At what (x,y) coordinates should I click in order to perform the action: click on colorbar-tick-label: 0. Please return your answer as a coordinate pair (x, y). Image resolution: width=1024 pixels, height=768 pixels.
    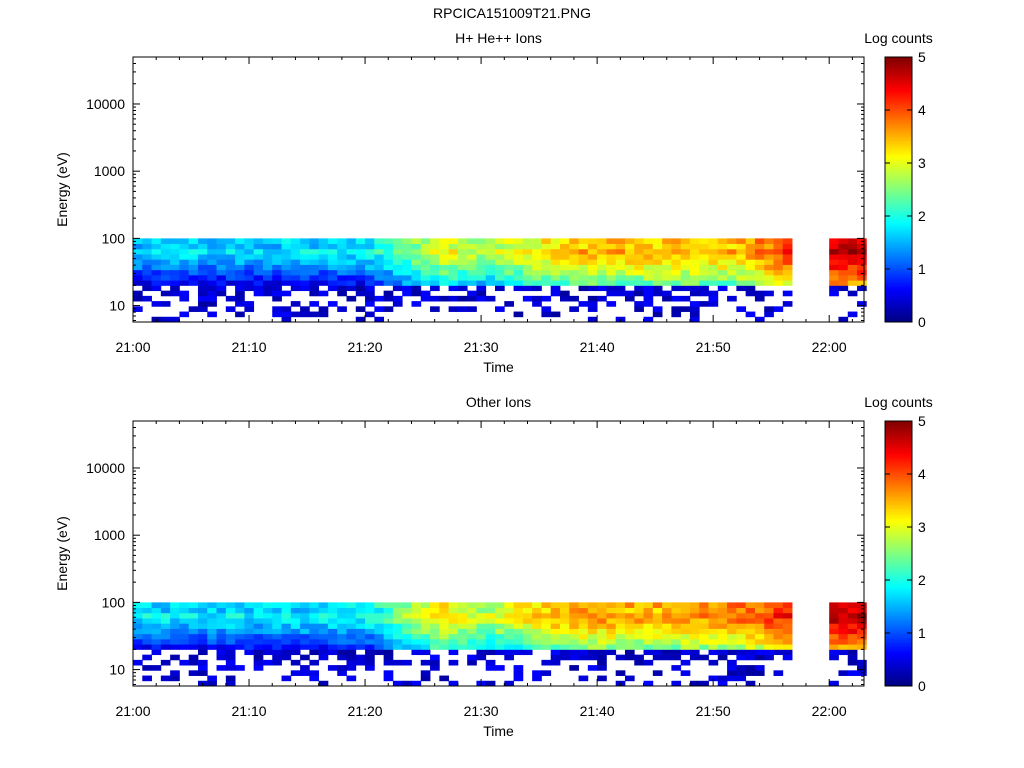
    Looking at the image, I should click on (922, 686).